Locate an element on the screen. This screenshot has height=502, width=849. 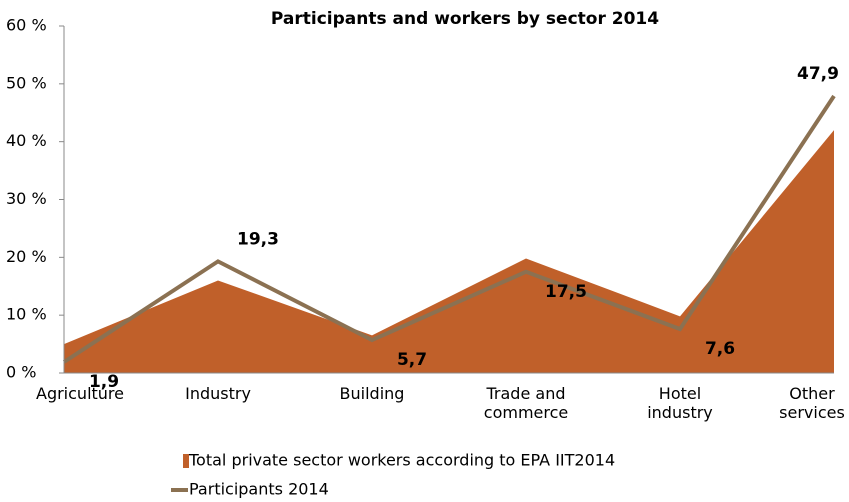
x-tick-label: Trade and commerce is located at coordinates (526, 403).